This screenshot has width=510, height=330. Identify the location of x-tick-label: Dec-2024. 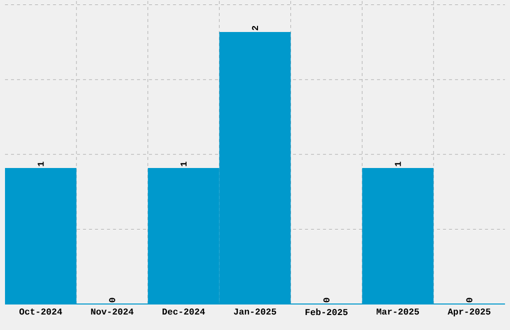
(183, 311).